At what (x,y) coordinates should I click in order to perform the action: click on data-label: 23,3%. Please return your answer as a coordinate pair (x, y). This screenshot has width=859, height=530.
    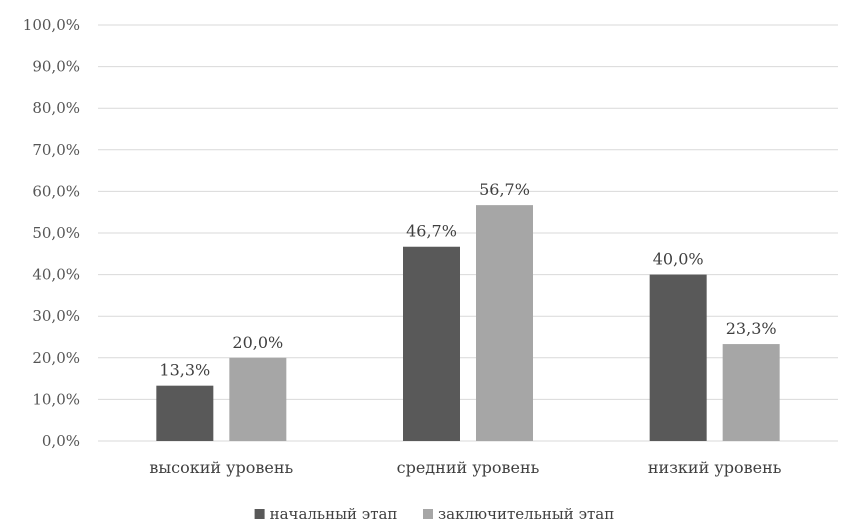
    Looking at the image, I should click on (751, 328).